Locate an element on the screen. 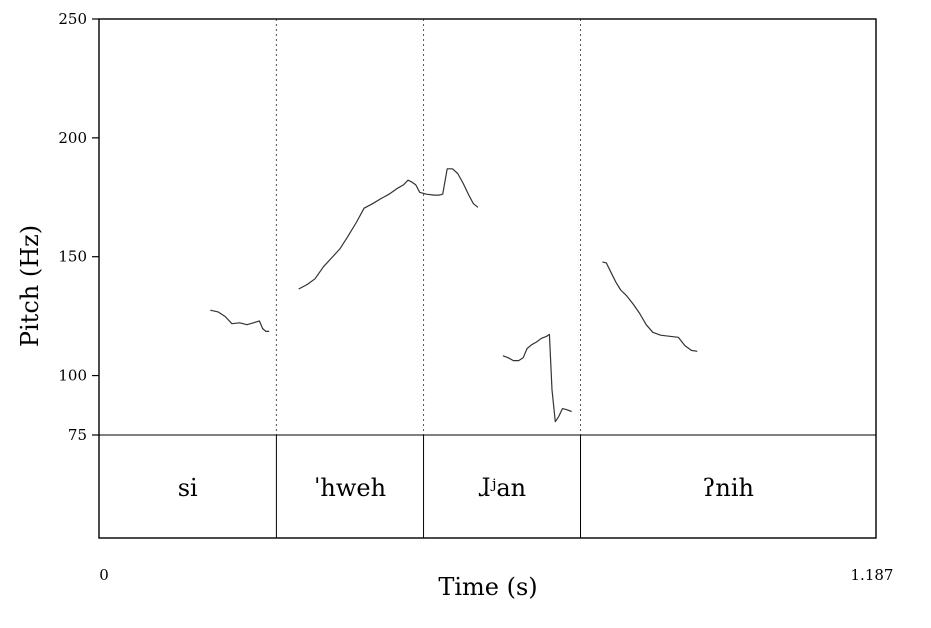 The height and width of the screenshot is (628, 931). x-axis-title: Time (s) is located at coordinates (487, 587).